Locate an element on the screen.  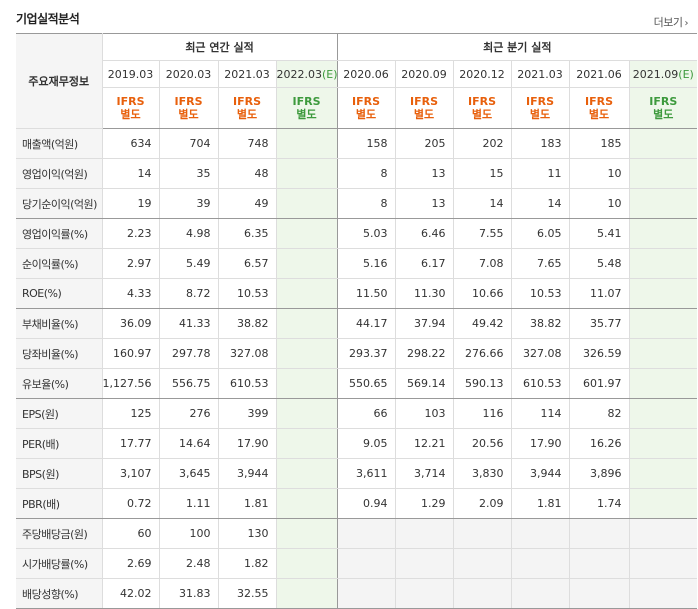
value-cell: 10 is located at coordinates (599, 173).